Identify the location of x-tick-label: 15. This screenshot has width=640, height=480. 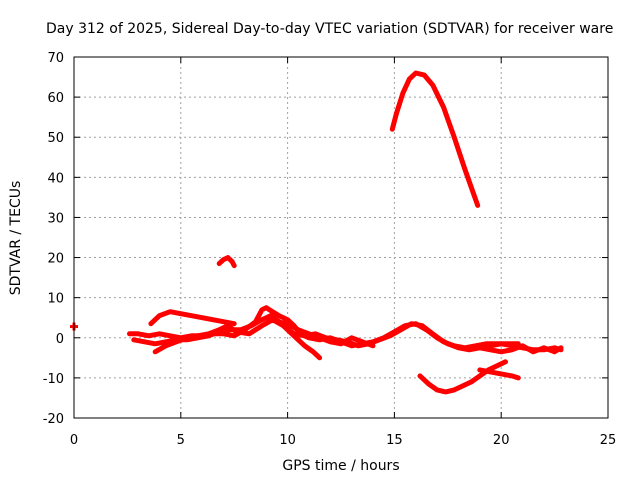
(394, 440).